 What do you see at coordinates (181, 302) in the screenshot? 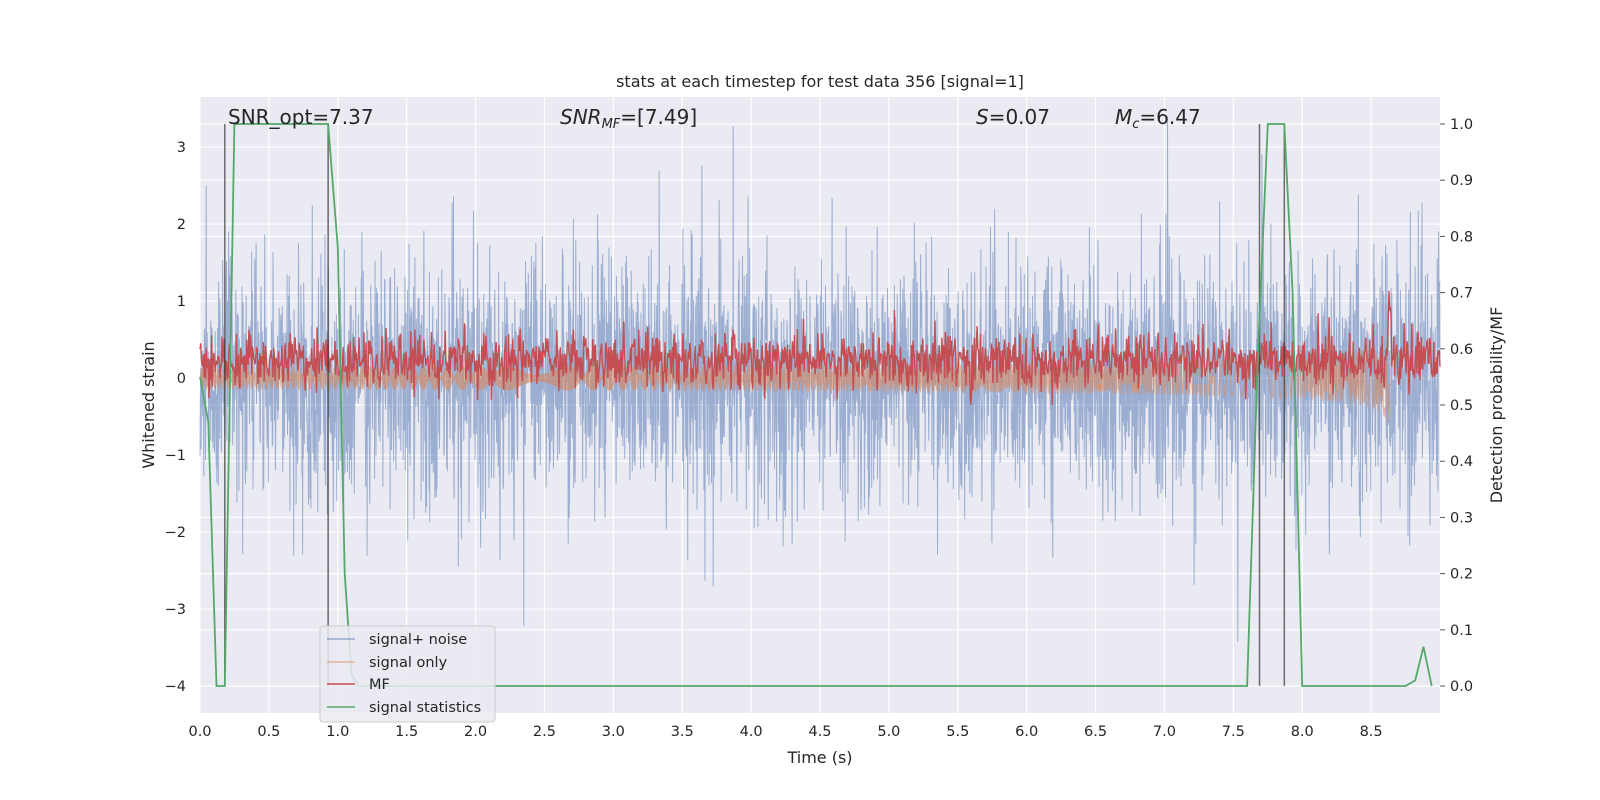
I see `y-tick-label: 1` at bounding box center [181, 302].